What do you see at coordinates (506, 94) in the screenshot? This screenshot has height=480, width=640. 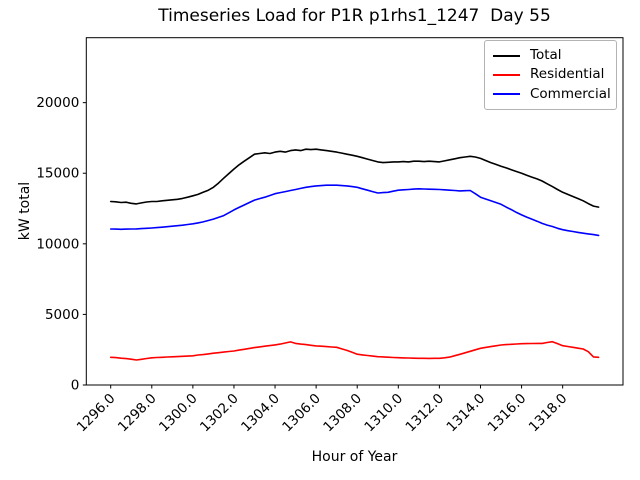 I see `commercial-line-swatch` at bounding box center [506, 94].